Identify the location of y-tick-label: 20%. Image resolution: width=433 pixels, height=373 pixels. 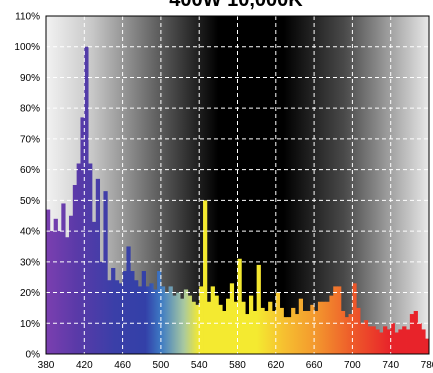
(30, 293).